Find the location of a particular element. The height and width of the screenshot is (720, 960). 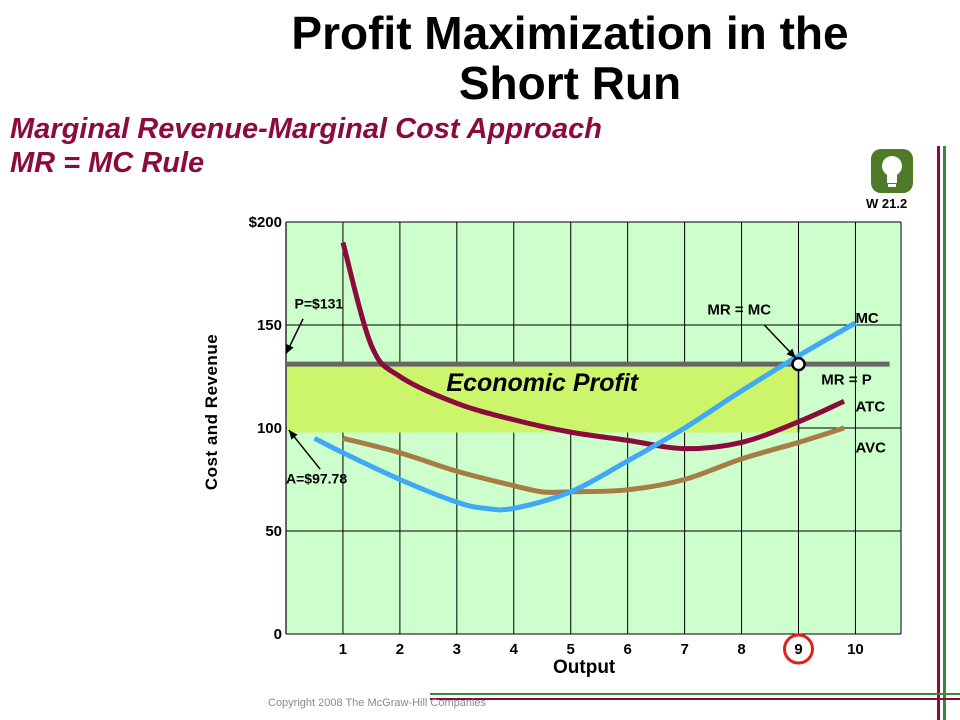

slide-title-line1: Profit Maximization in the is located at coordinates (570, 33).